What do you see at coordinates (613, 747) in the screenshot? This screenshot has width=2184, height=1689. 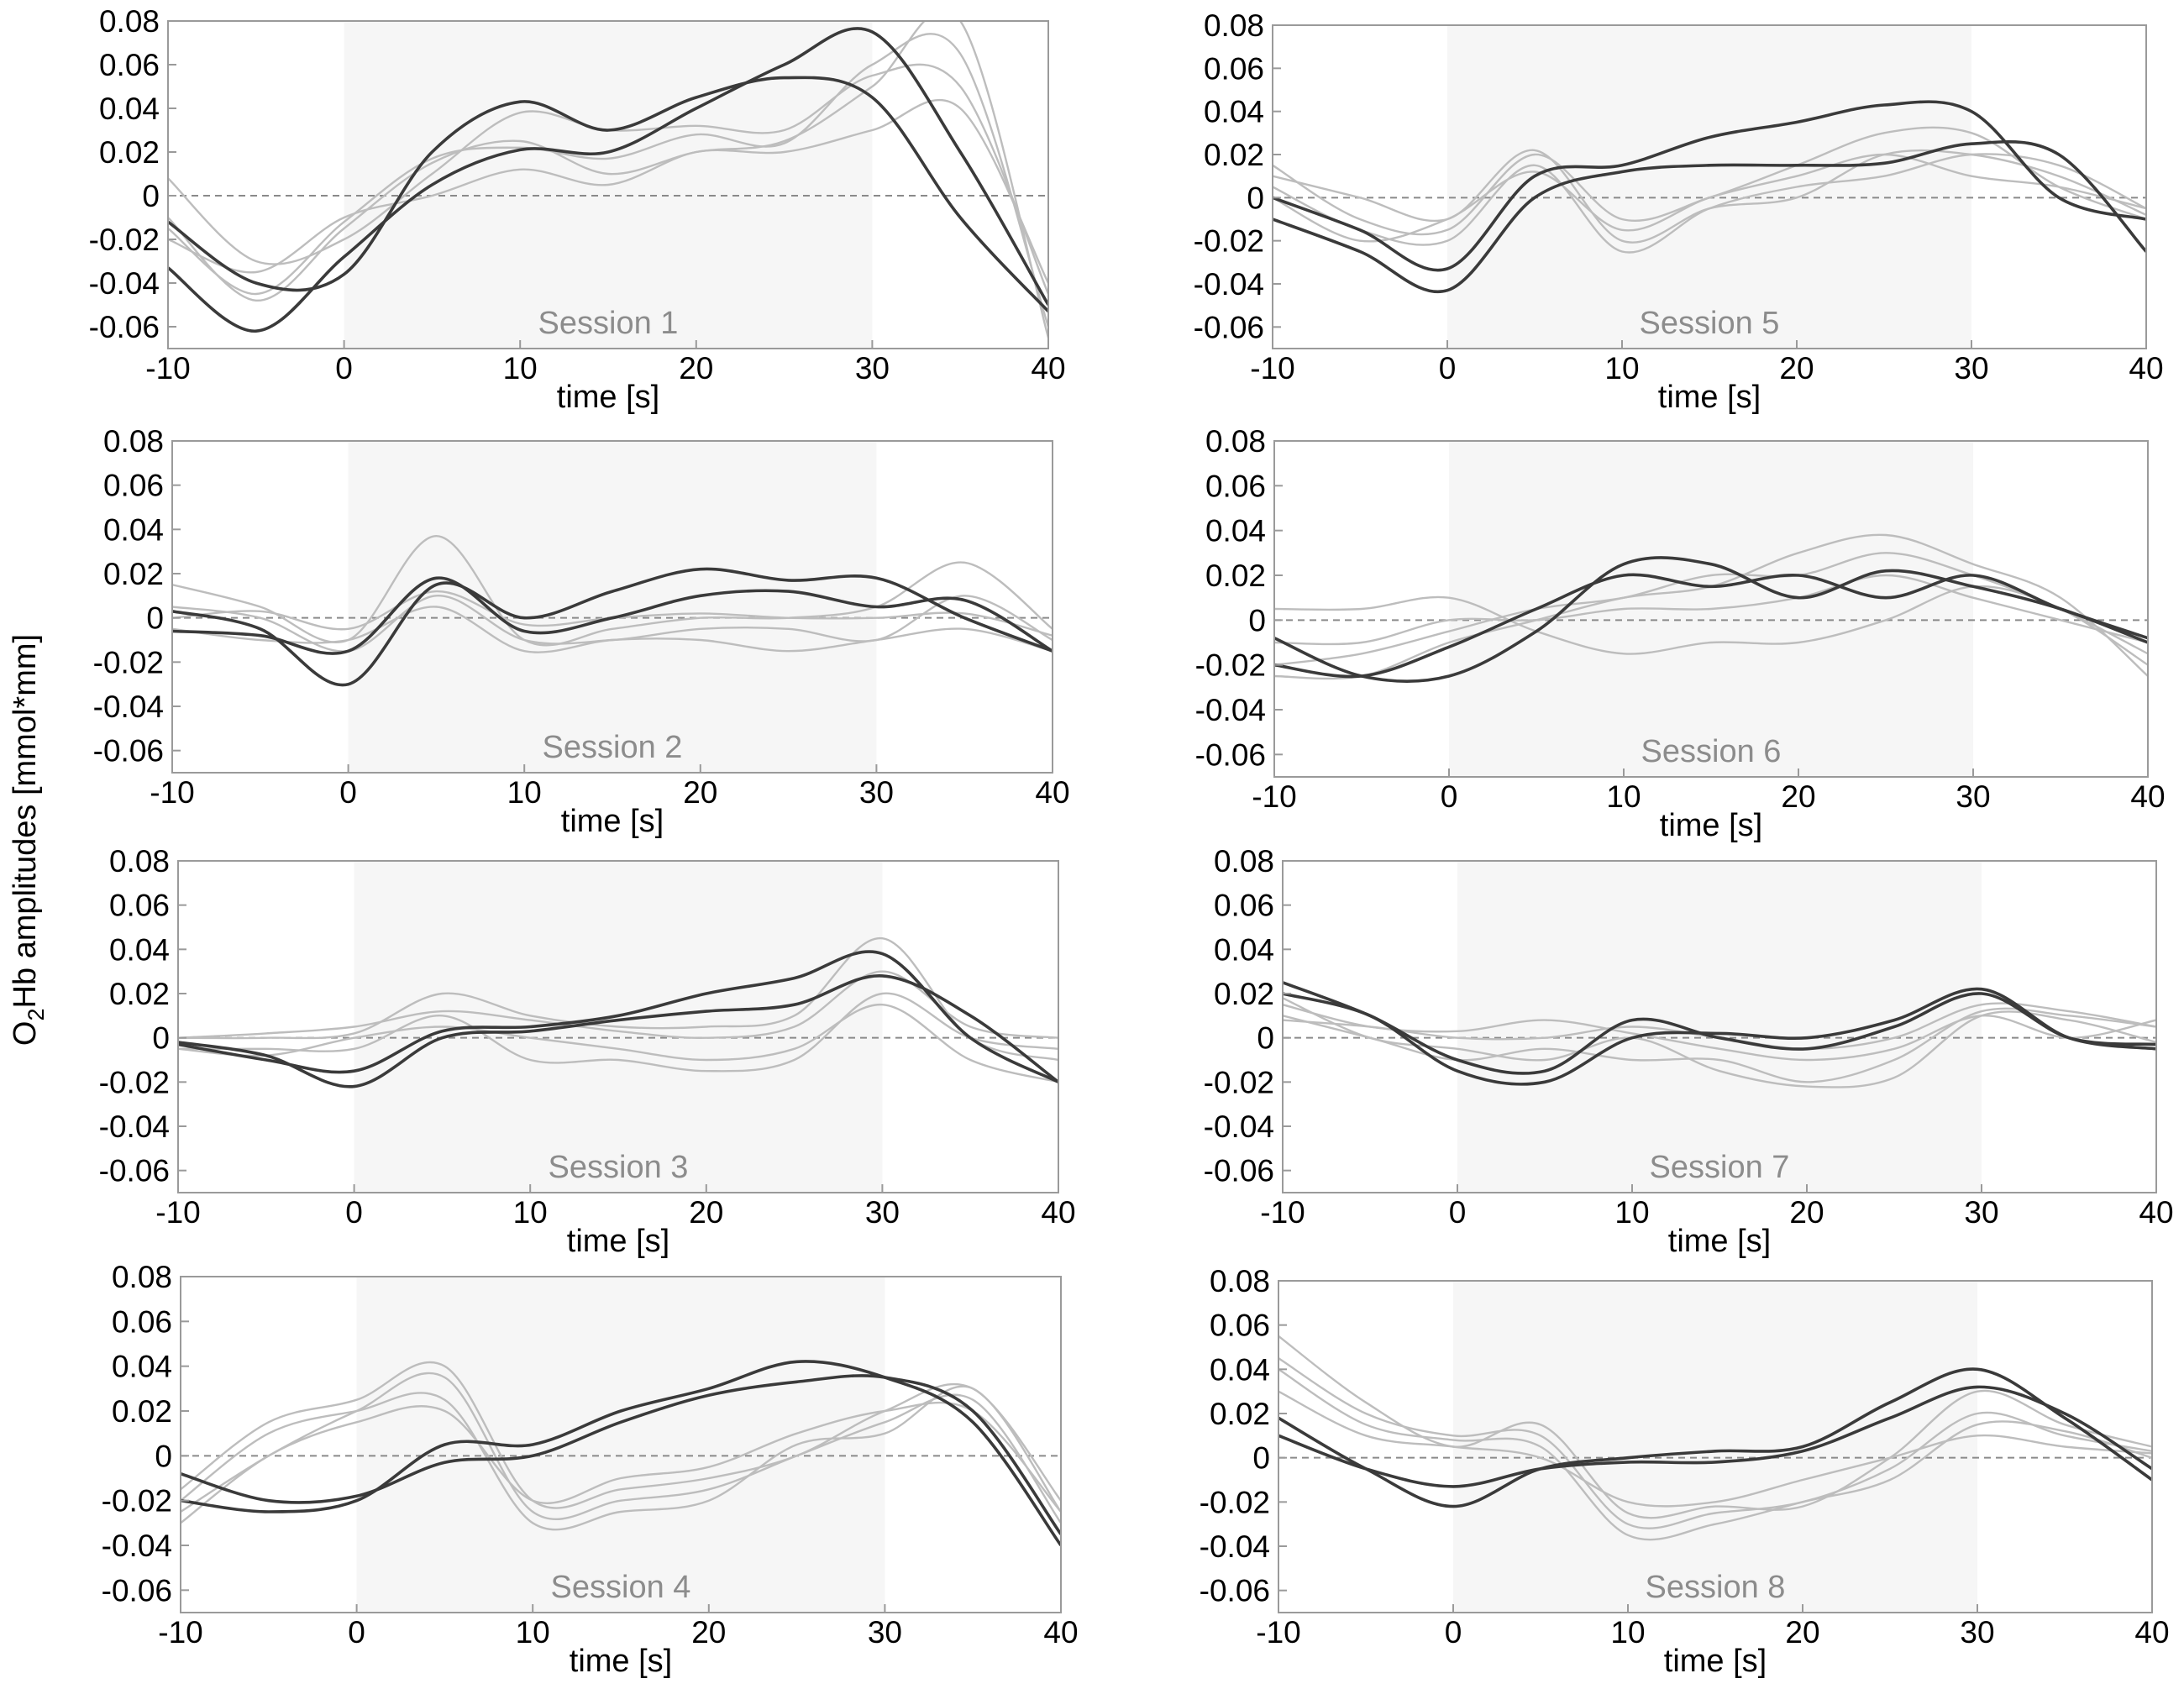 I see `session-label: Session 2` at bounding box center [613, 747].